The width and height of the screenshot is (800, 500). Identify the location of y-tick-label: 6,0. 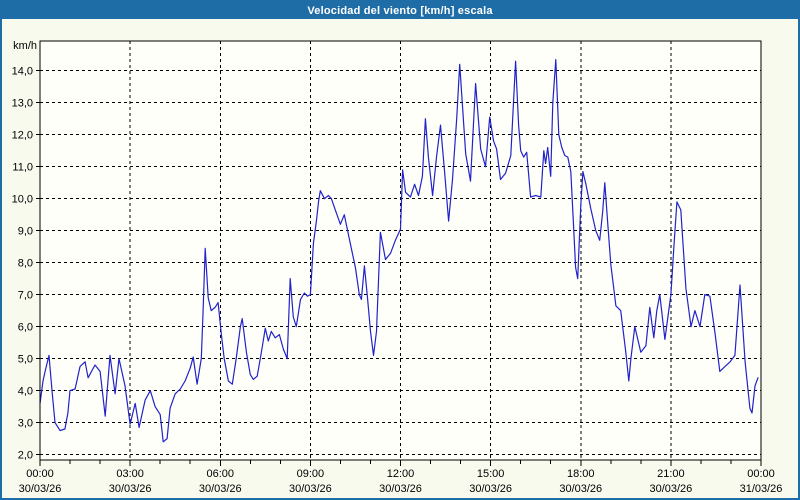
(25, 328).